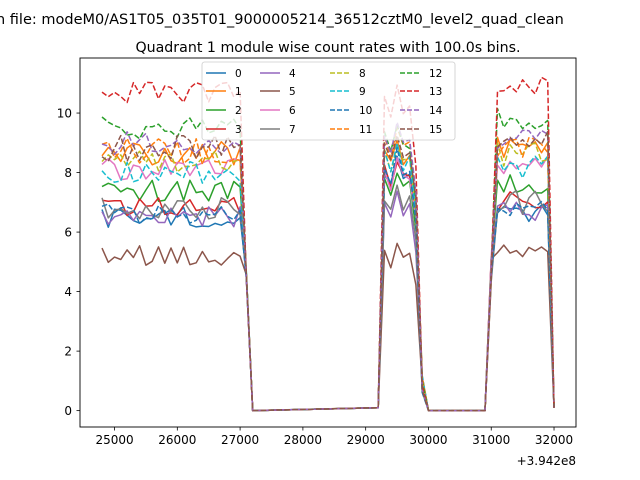 This screenshot has width=640, height=480. I want to click on legend-label: 4, so click(292, 74).